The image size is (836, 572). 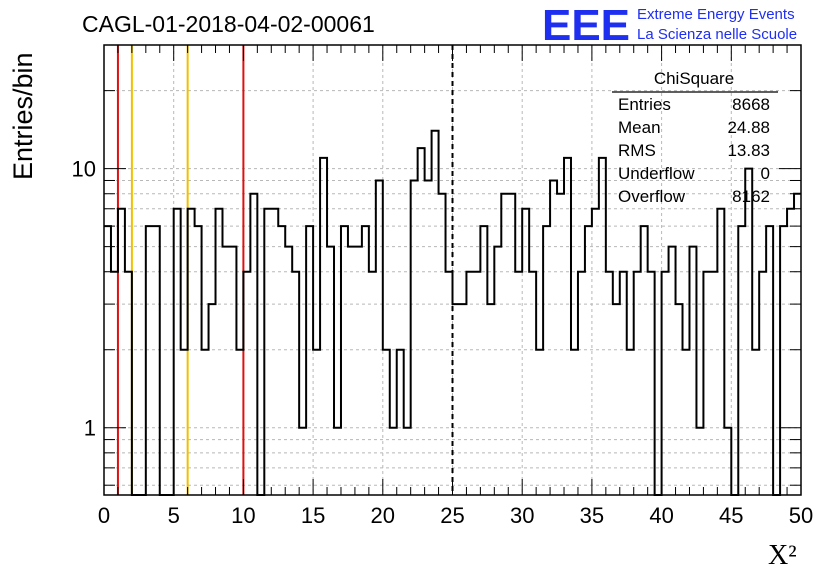 I want to click on x-tick-label: 5, so click(x=174, y=515).